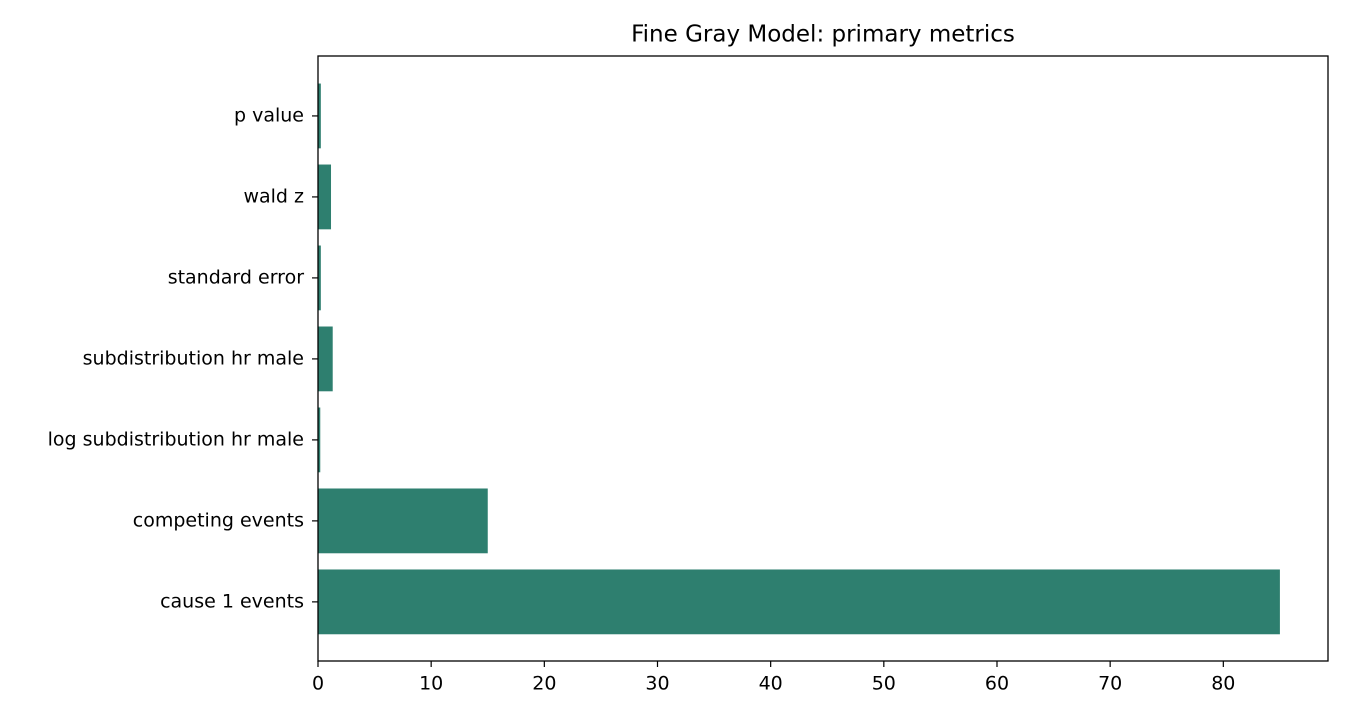 The width and height of the screenshot is (1350, 720). Describe the element at coordinates (273, 196) in the screenshot. I see `y-tick-label: wald z` at that location.